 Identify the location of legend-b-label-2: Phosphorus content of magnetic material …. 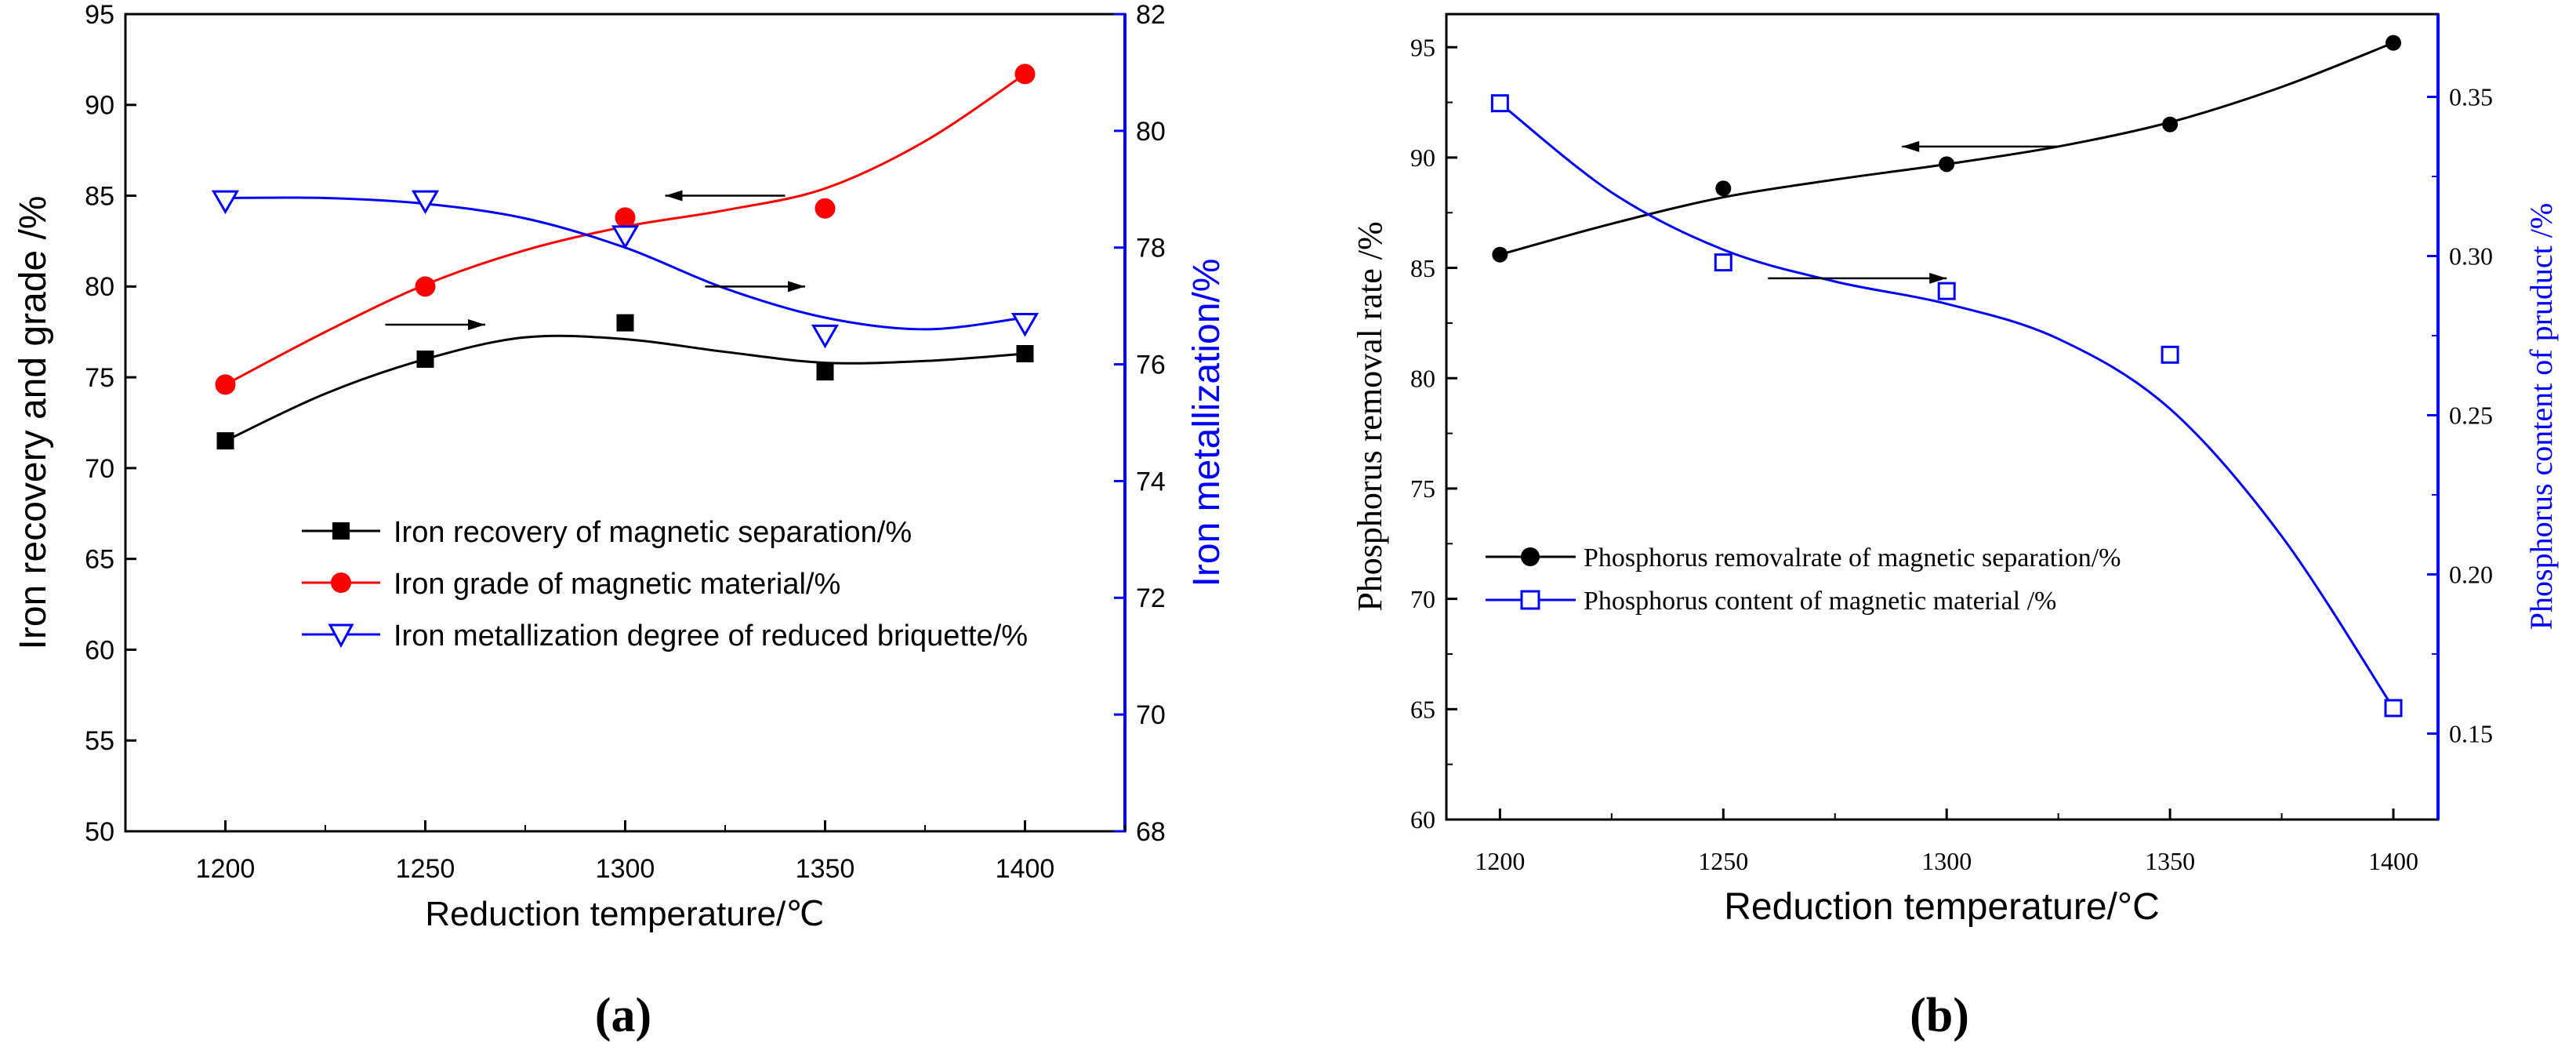
(1820, 601).